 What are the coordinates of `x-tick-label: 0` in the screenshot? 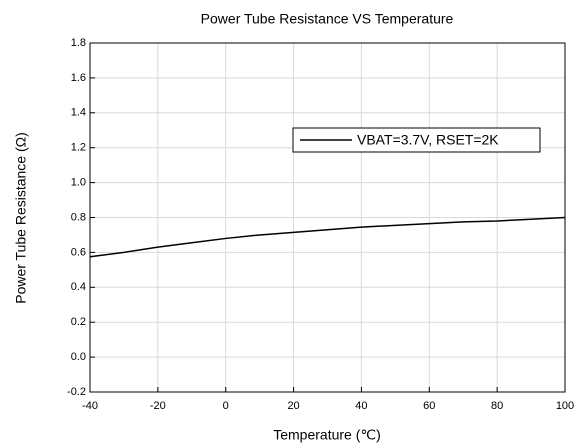 It's located at (226, 406).